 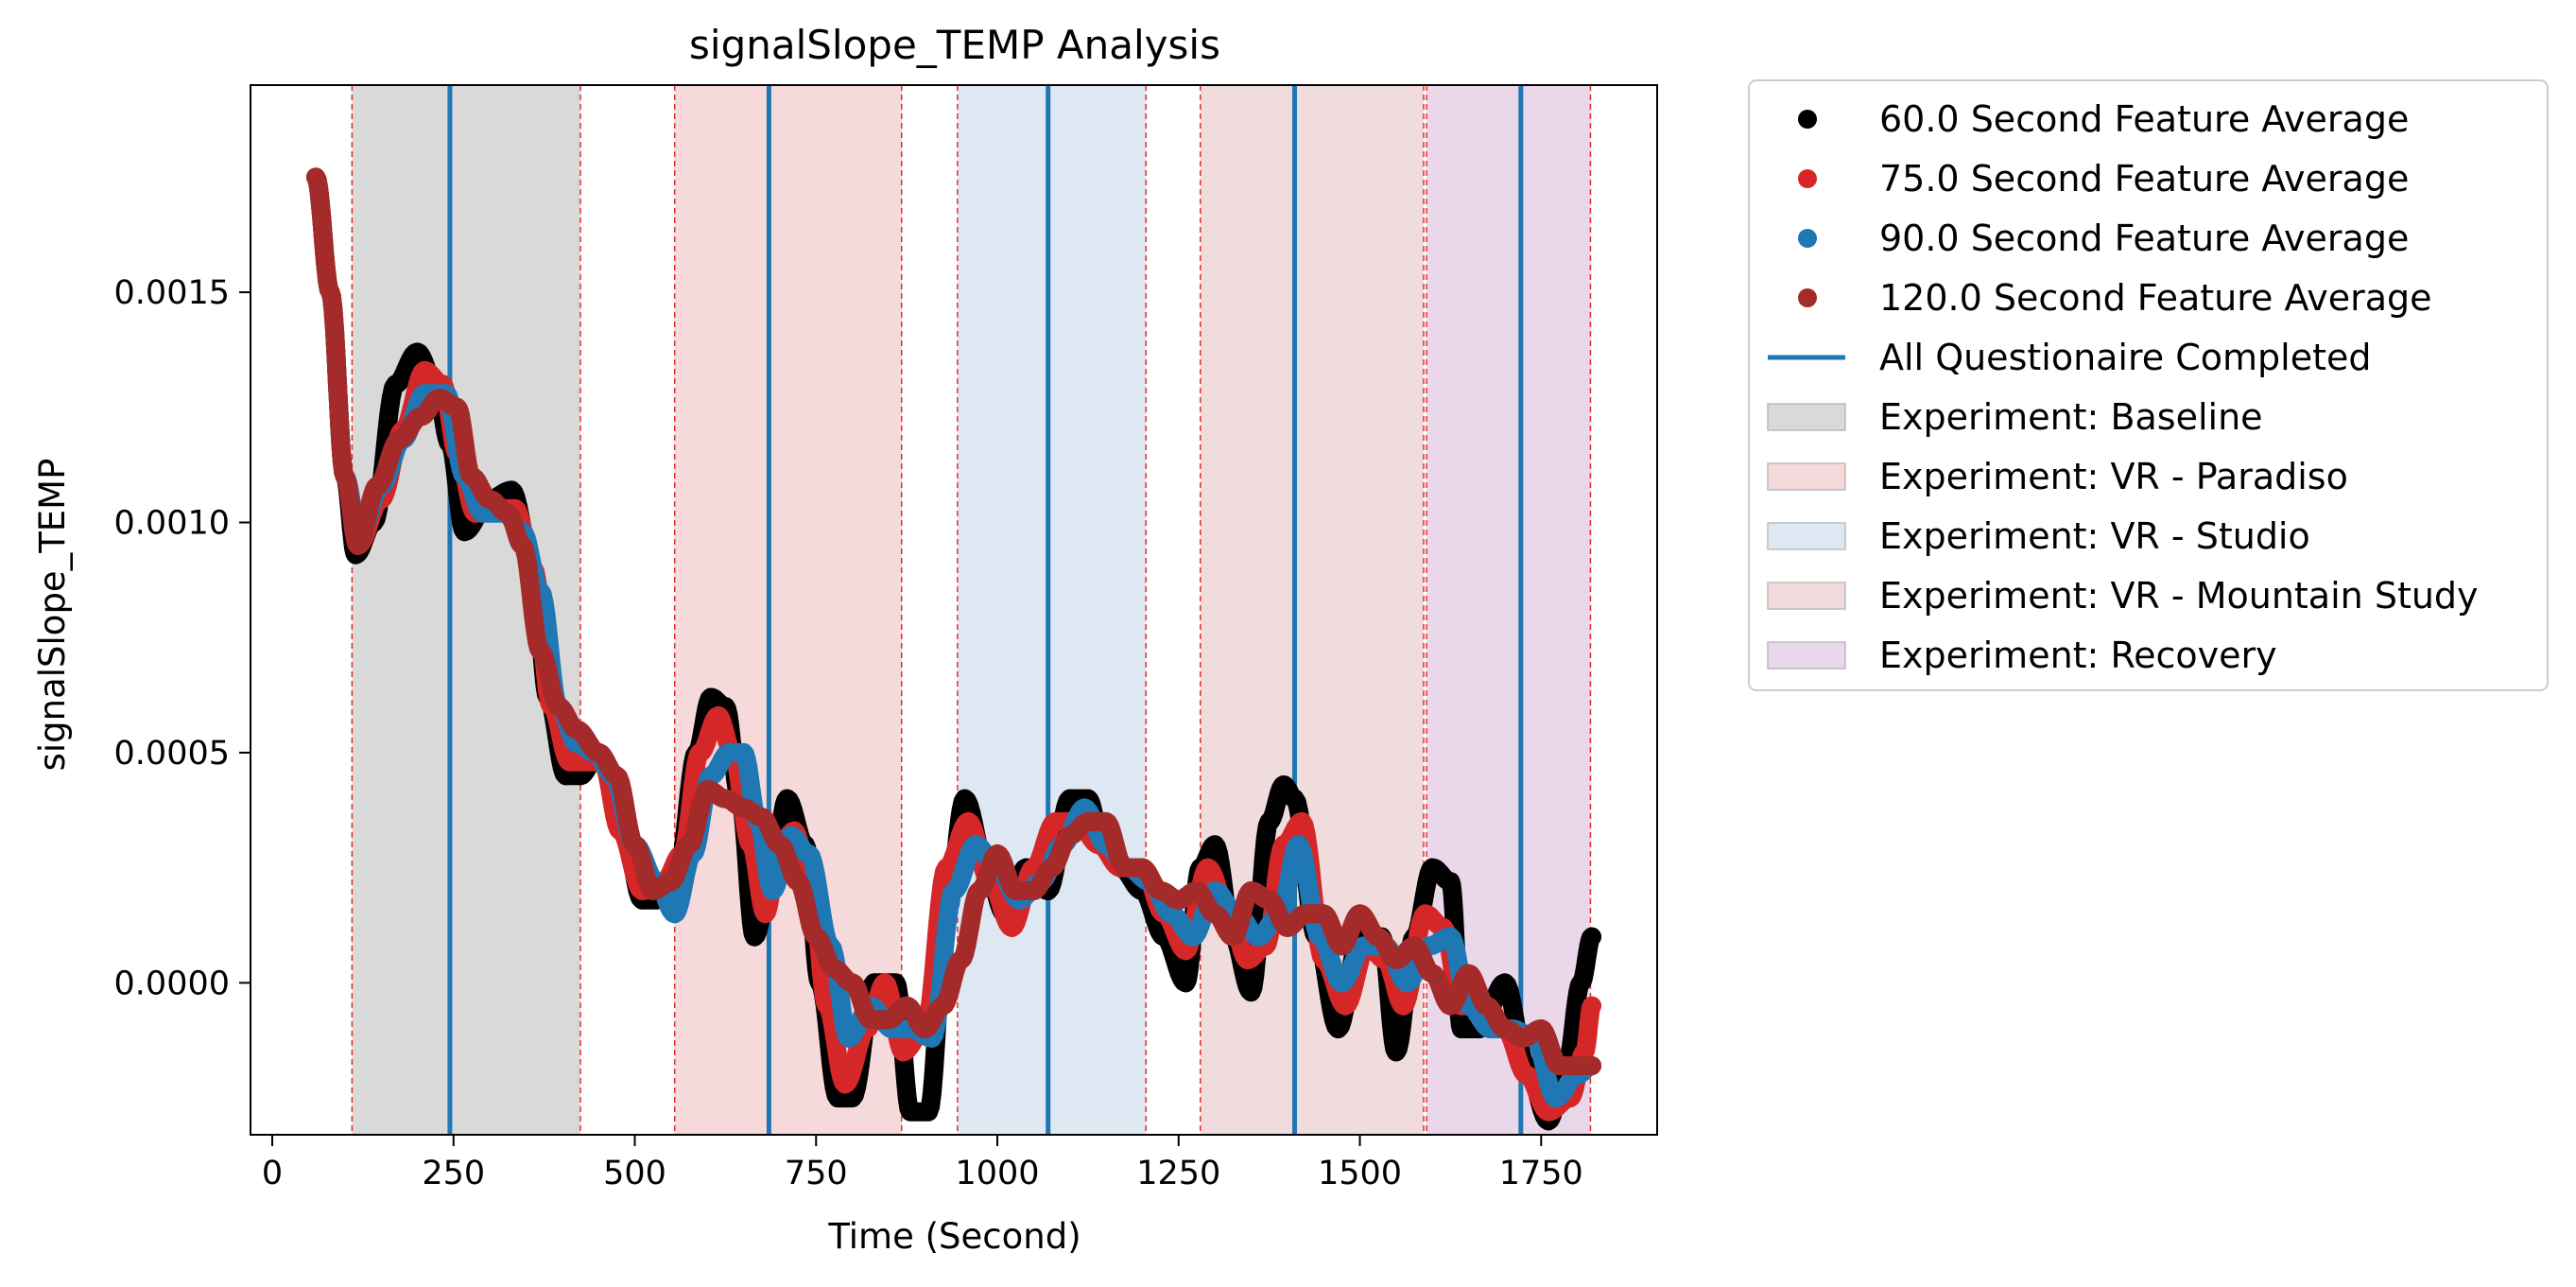 I want to click on y-axis-label: signalSlope_TEMP, so click(x=53, y=615).